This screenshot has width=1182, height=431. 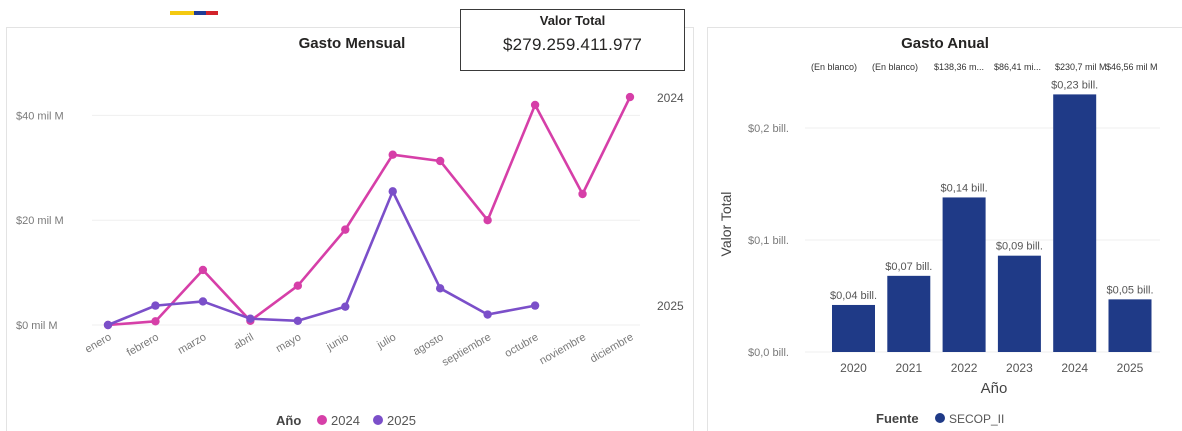 I want to click on bar-2020, so click(x=853, y=328).